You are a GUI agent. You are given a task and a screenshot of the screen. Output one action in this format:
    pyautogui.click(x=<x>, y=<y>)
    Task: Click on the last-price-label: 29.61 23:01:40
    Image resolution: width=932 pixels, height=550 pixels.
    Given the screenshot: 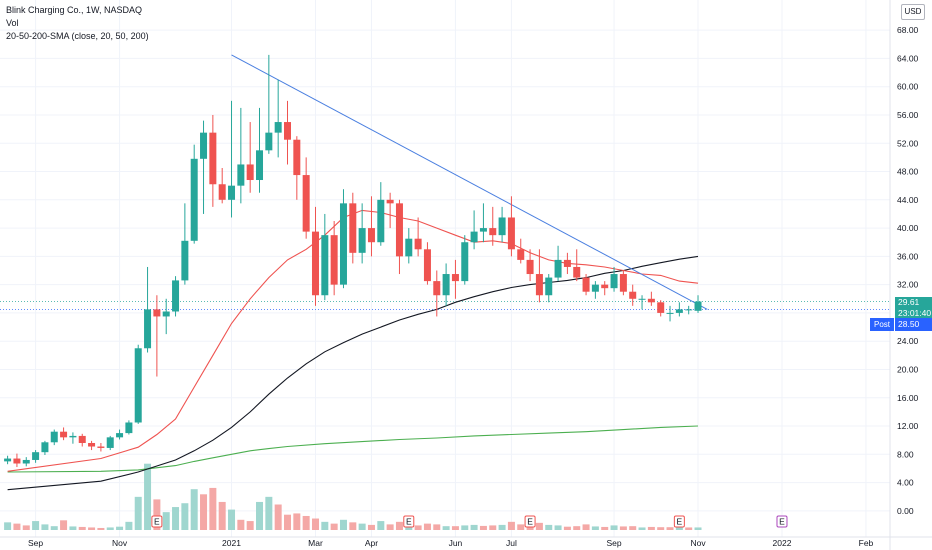 What is the action you would take?
    pyautogui.click(x=913, y=307)
    